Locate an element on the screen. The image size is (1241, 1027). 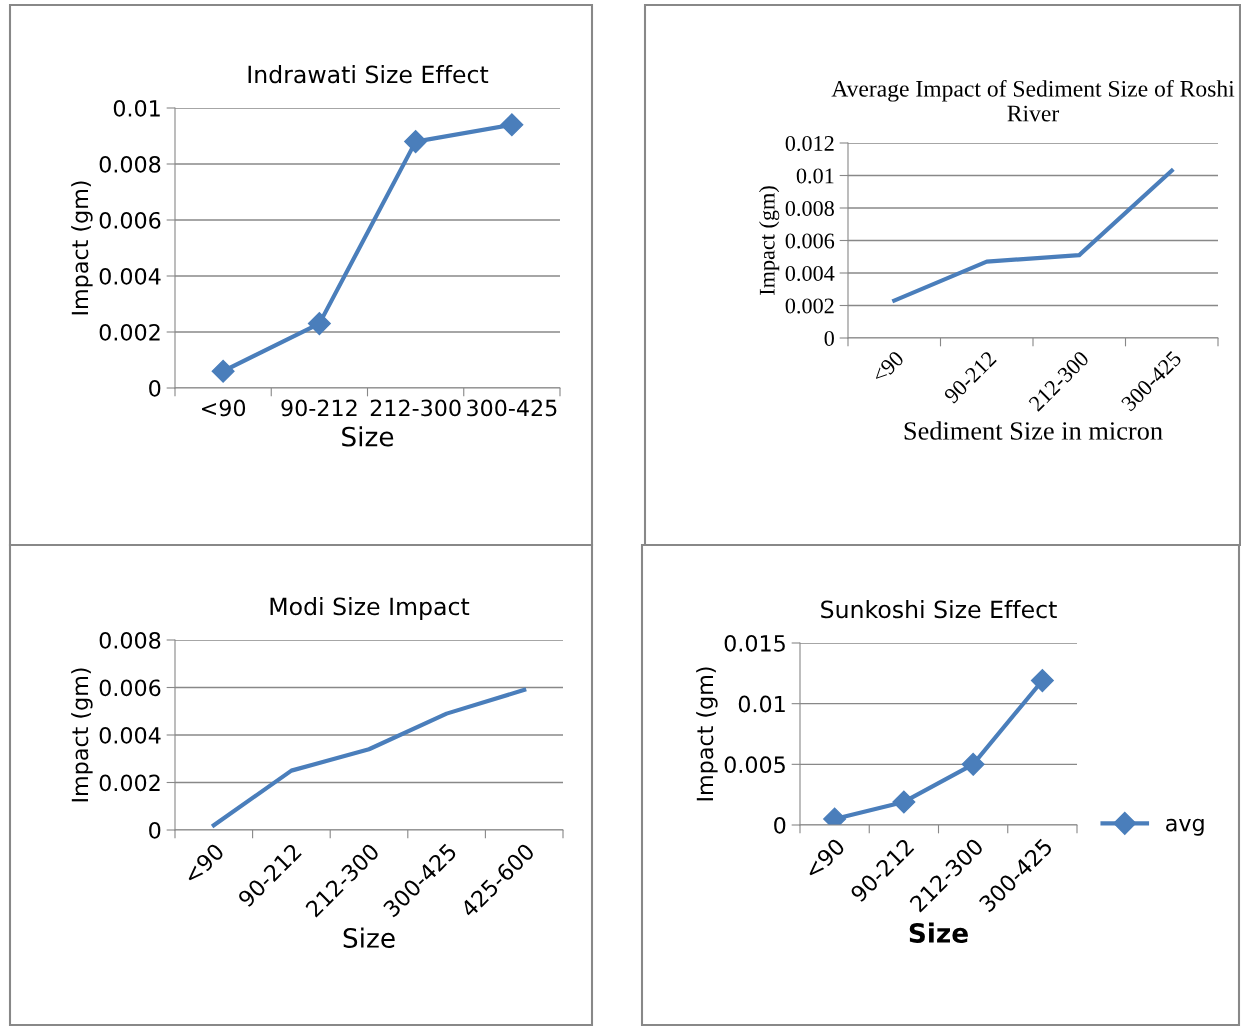
y-tick-label: 0.015 is located at coordinates (754, 643).